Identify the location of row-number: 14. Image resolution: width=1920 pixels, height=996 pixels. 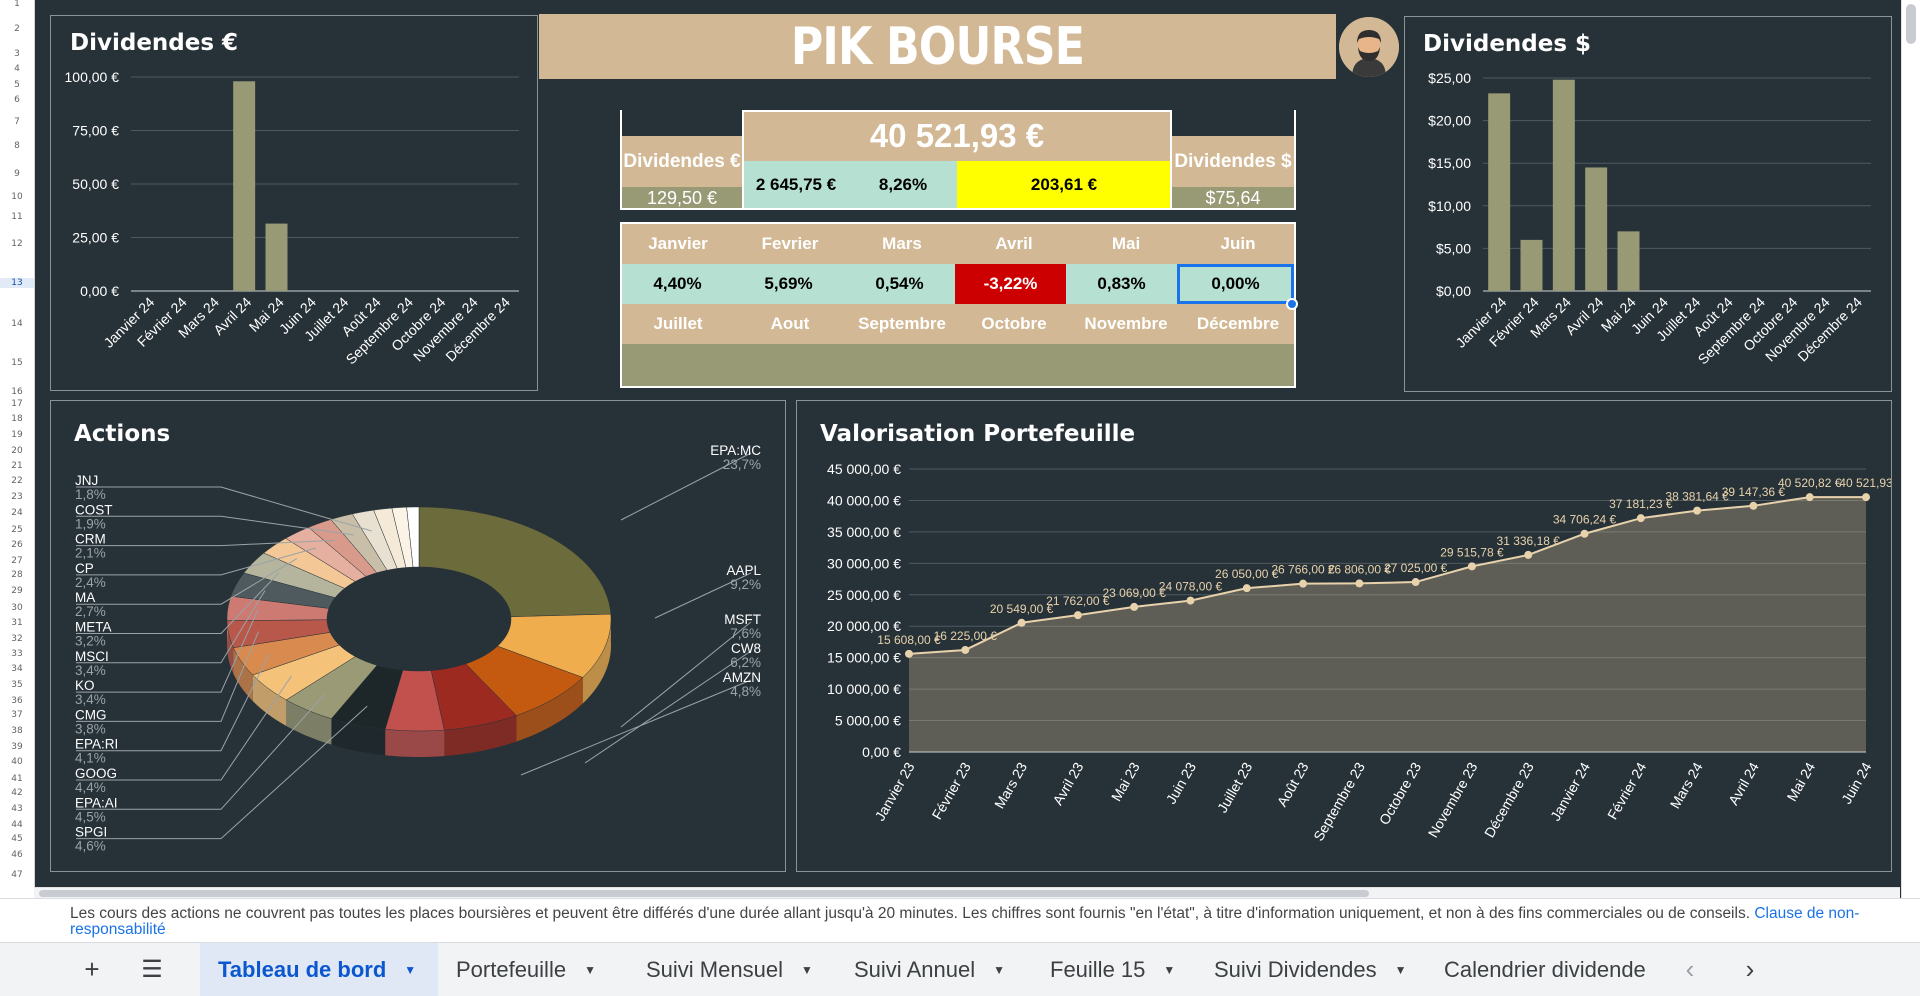
(17, 324).